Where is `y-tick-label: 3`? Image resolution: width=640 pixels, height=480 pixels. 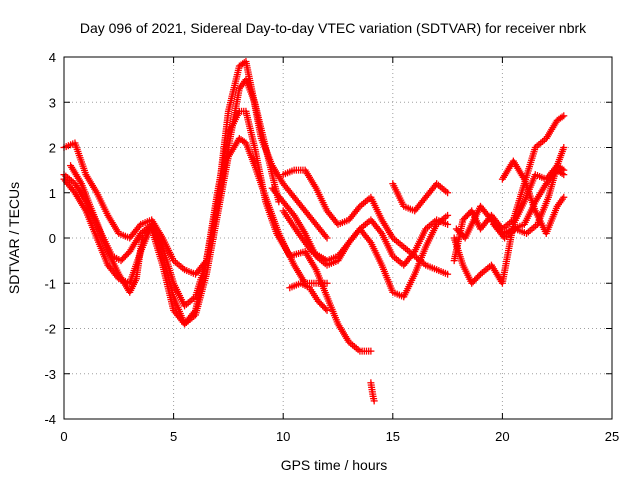 y-tick-label: 3 is located at coordinates (52, 102).